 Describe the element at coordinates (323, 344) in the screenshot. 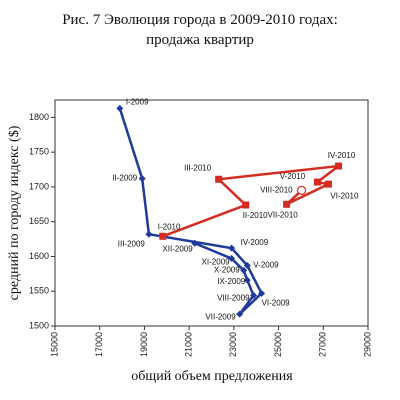

I see `x-tick-label: 27000` at that location.